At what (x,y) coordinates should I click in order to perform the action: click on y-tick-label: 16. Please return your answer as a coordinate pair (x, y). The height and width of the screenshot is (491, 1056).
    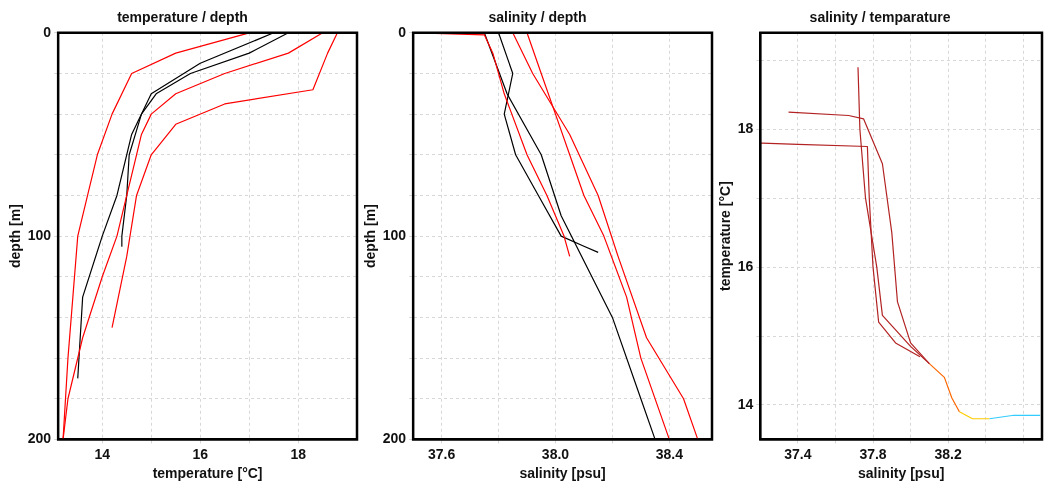
    Looking at the image, I should click on (745, 265).